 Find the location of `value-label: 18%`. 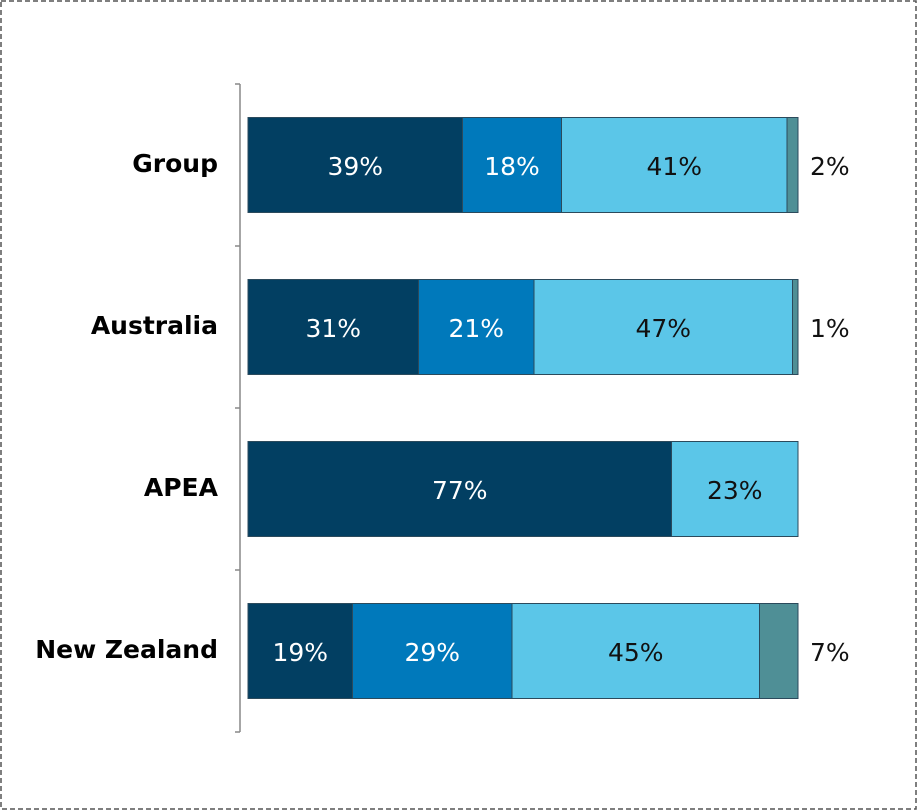

value-label: 18% is located at coordinates (512, 166).